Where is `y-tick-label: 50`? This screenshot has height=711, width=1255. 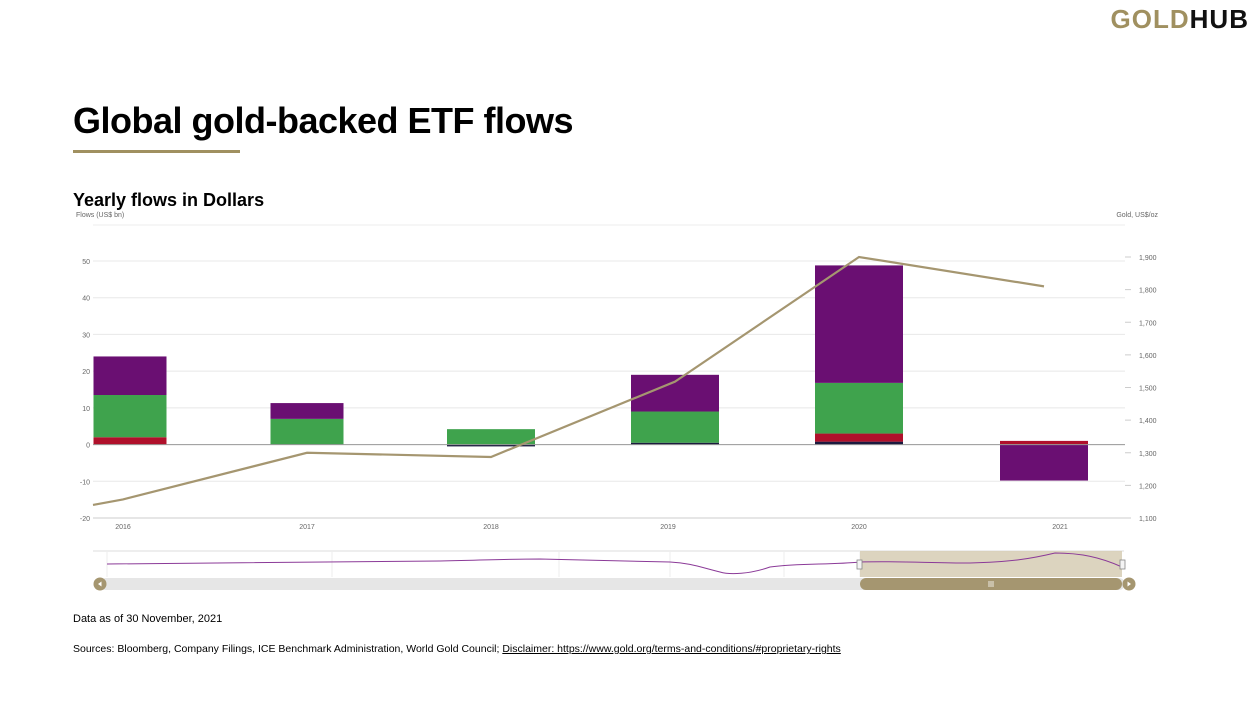 y-tick-label: 50 is located at coordinates (86, 262).